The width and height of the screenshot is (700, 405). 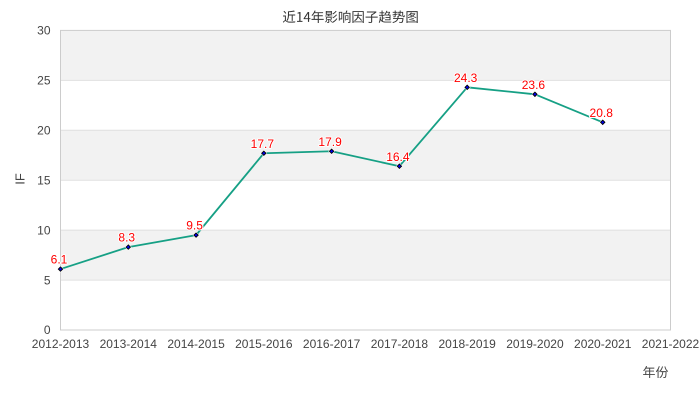 What do you see at coordinates (263, 144) in the screenshot?
I see `svg-text: 17.7` at bounding box center [263, 144].